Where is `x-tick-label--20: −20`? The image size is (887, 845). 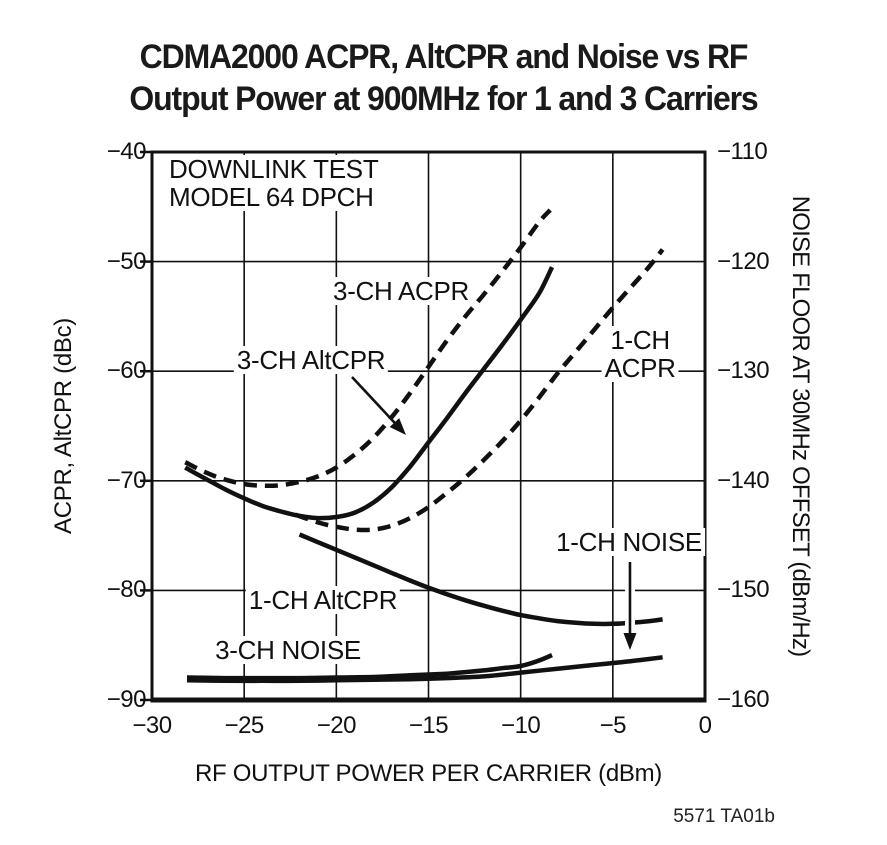
x-tick-label--20: −20 is located at coordinates (336, 725).